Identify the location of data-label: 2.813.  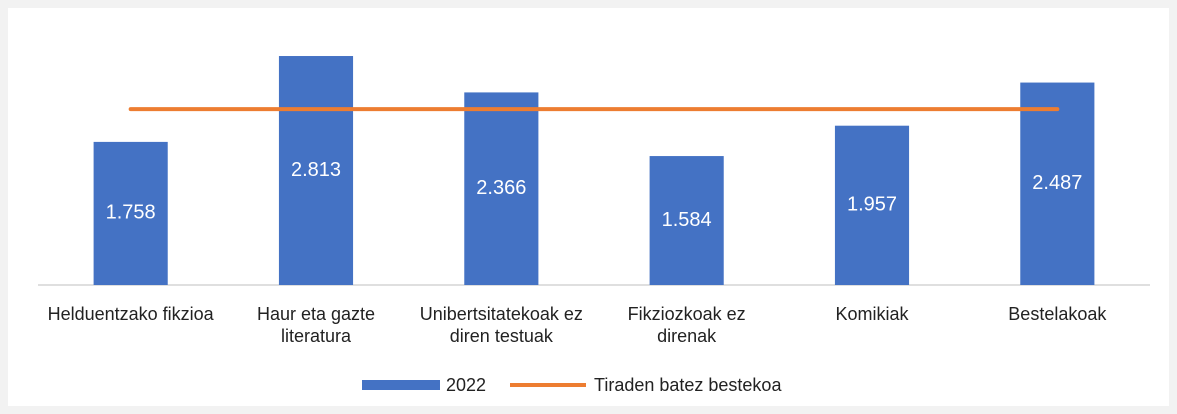
(316, 170).